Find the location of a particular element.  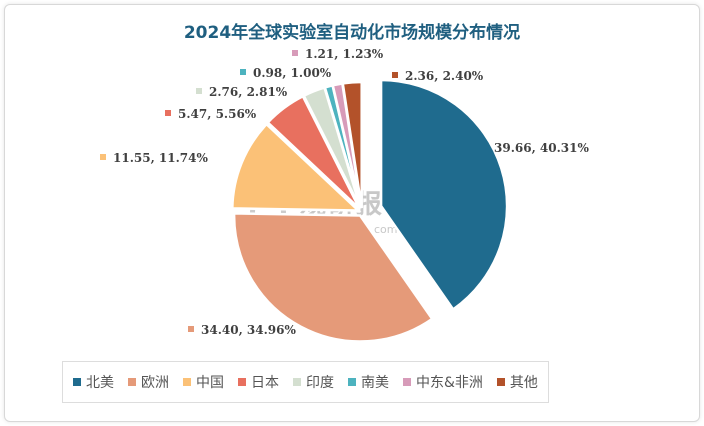

legend-item: 南美 is located at coordinates (368, 382).